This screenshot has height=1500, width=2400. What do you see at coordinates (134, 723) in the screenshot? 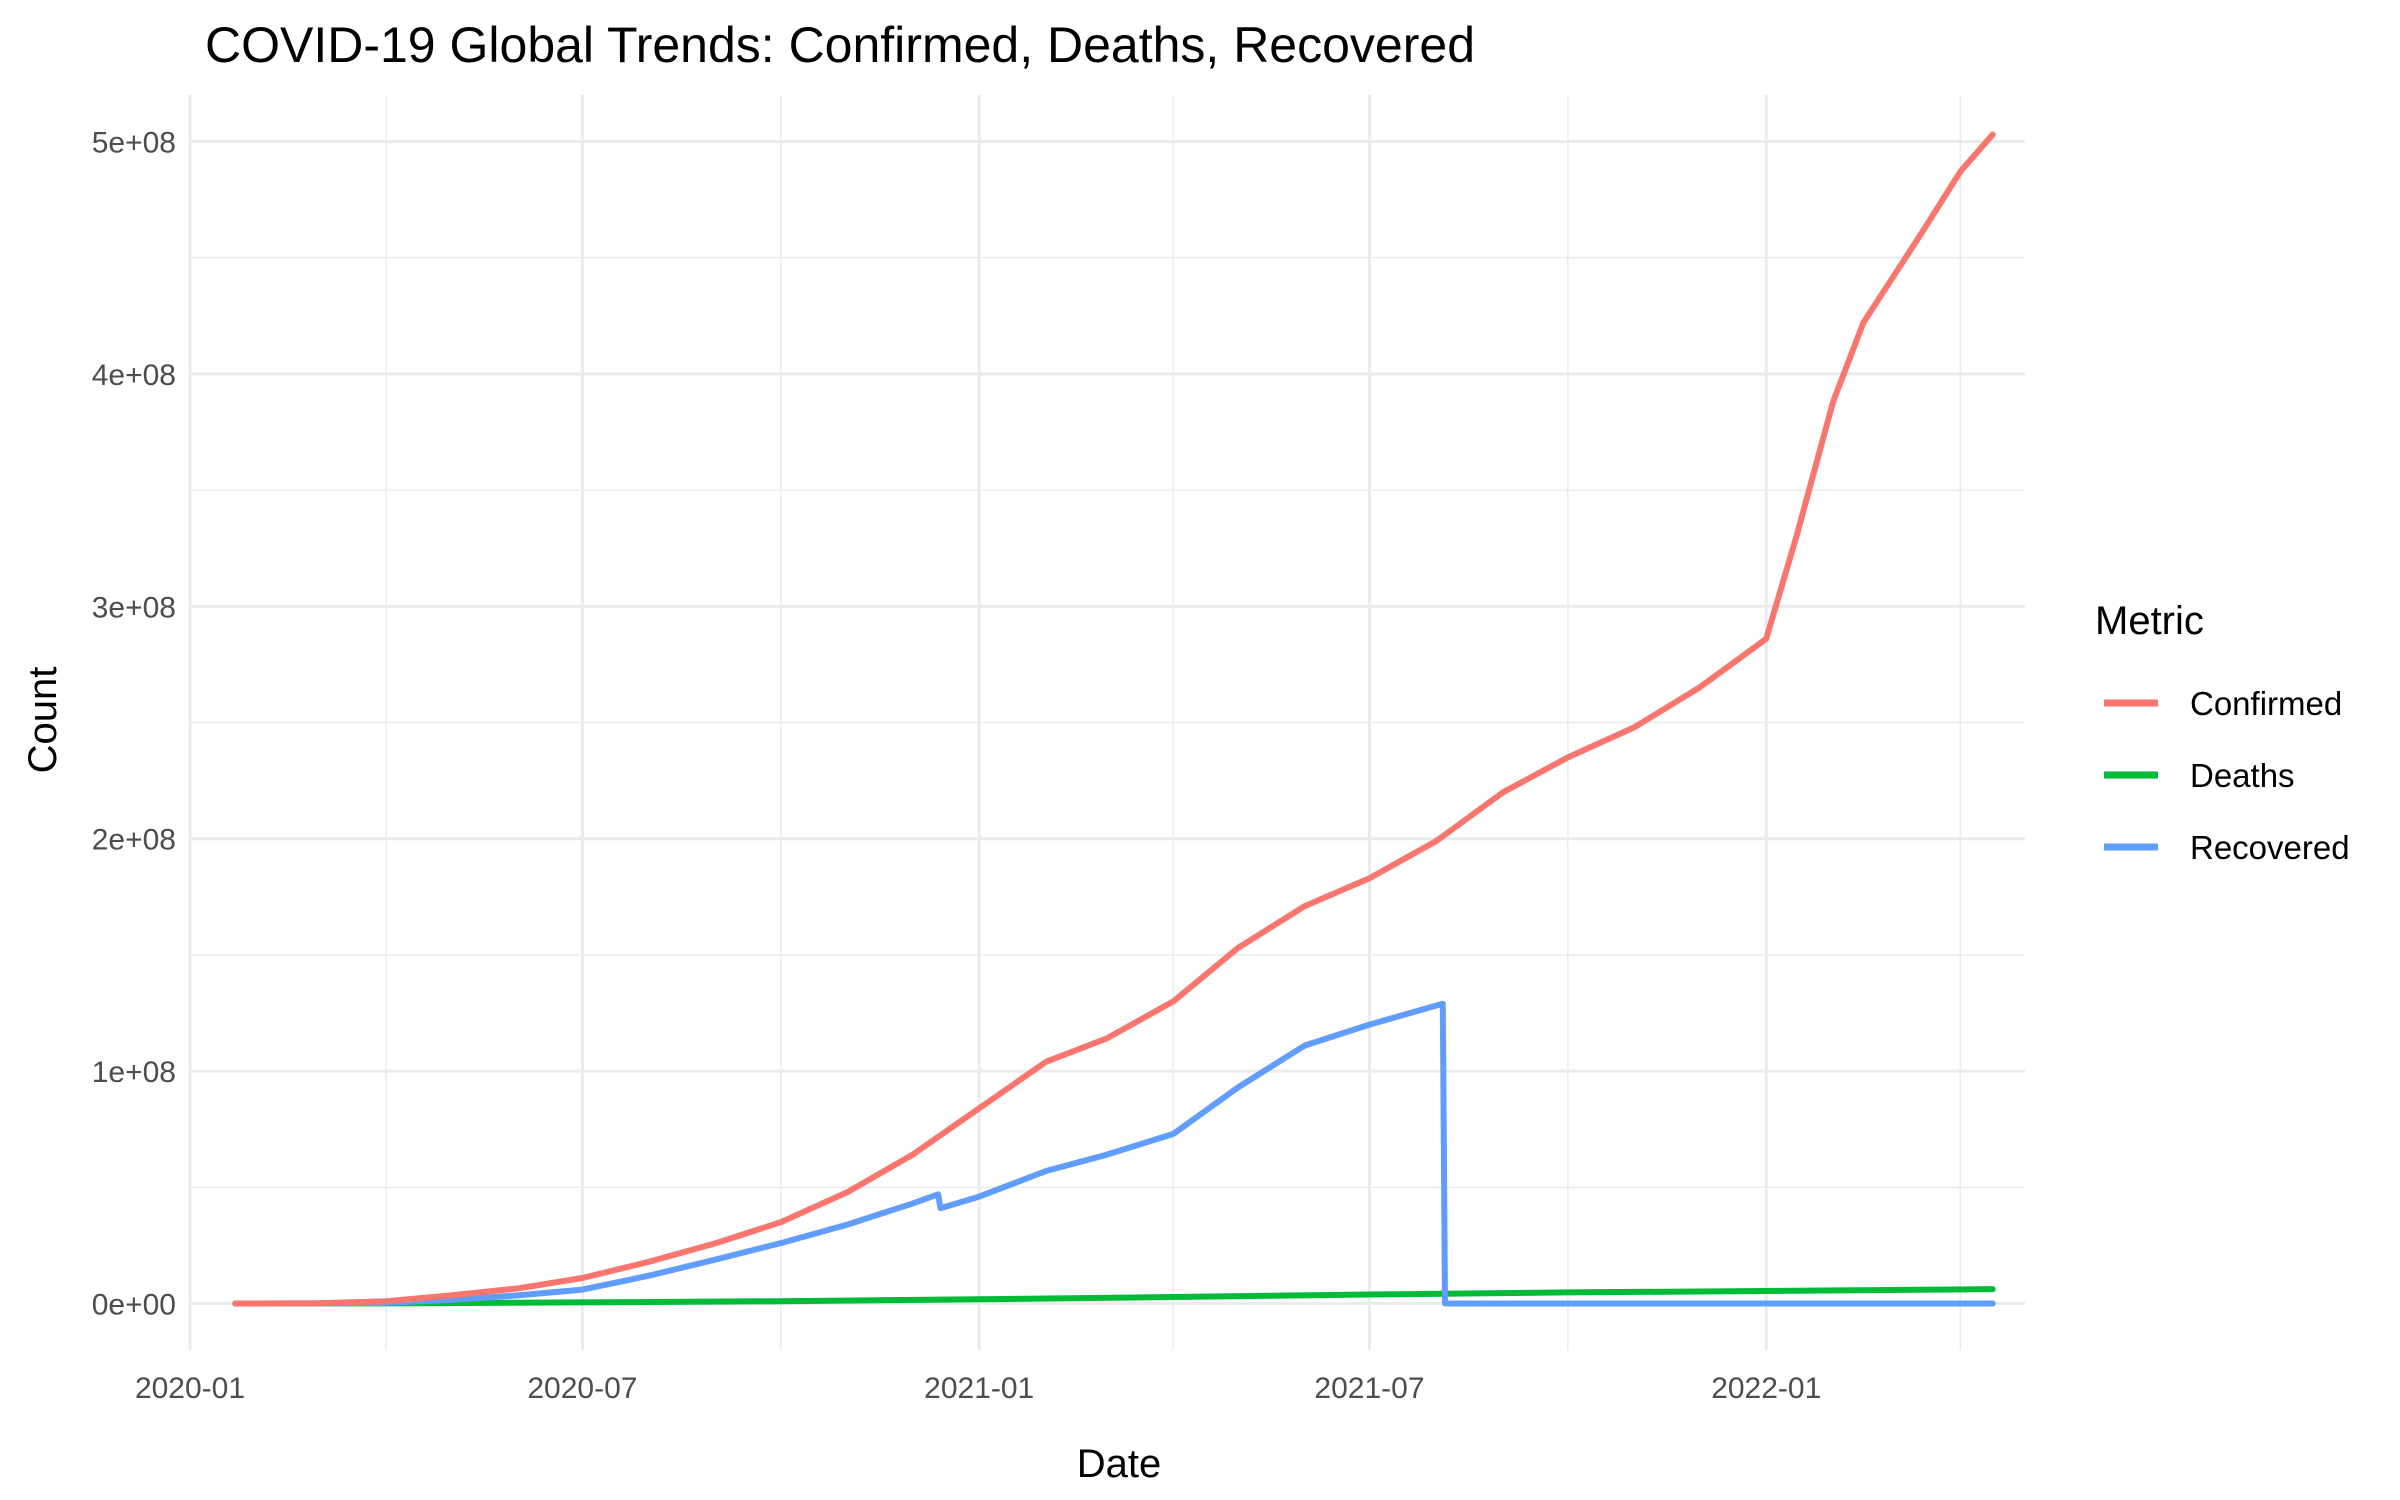
I see `y-axis-ticks: 0e+00 1e+08 2e+08 3e+08 4e+08 5e+08` at bounding box center [134, 723].